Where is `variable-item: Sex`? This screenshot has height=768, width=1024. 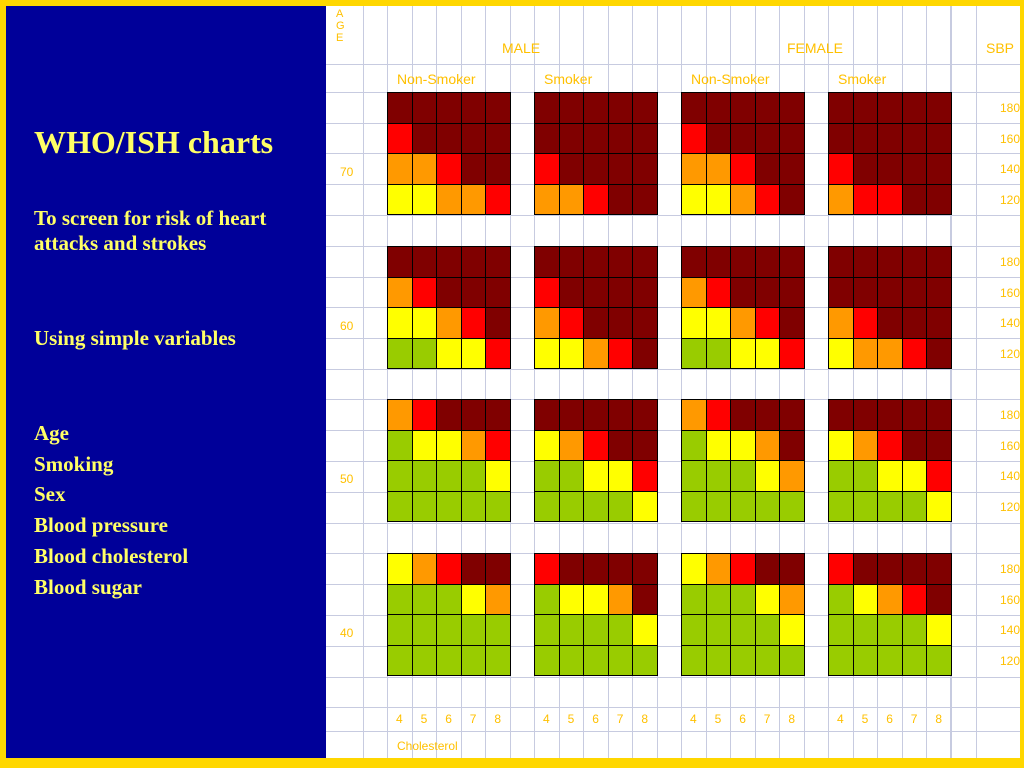
variable-item: Sex is located at coordinates (50, 494).